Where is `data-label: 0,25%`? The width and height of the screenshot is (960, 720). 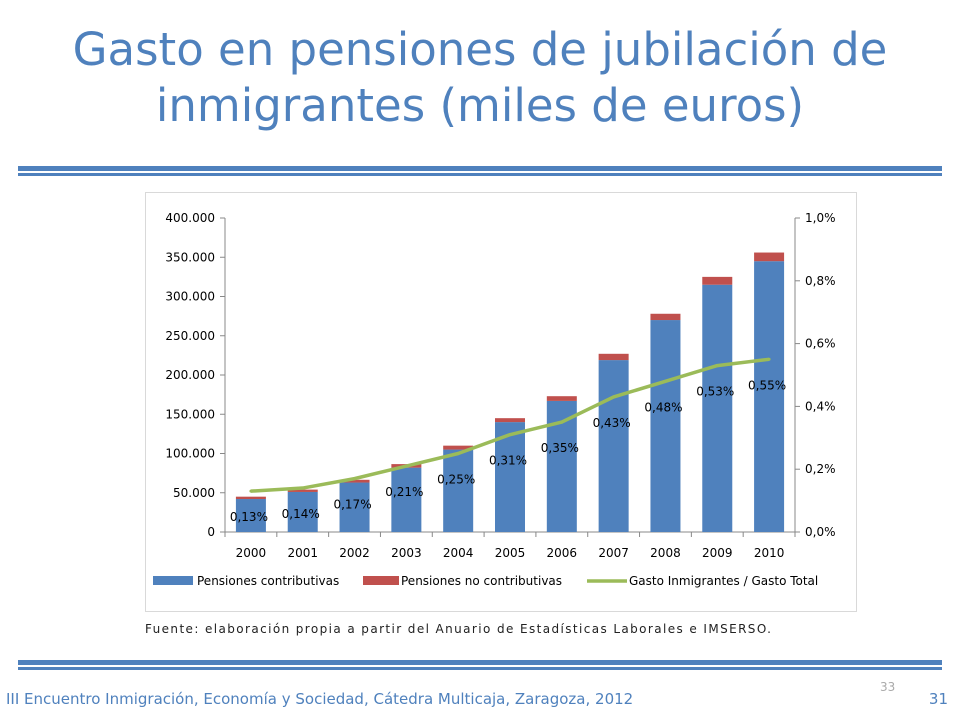 data-label: 0,25% is located at coordinates (456, 480).